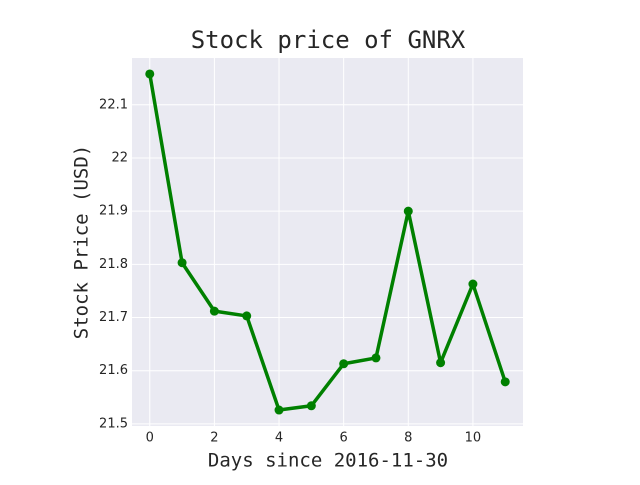 The height and width of the screenshot is (485, 640). Describe the element at coordinates (82, 242) in the screenshot. I see `y-axis-label: Stock Price (USD)` at that location.